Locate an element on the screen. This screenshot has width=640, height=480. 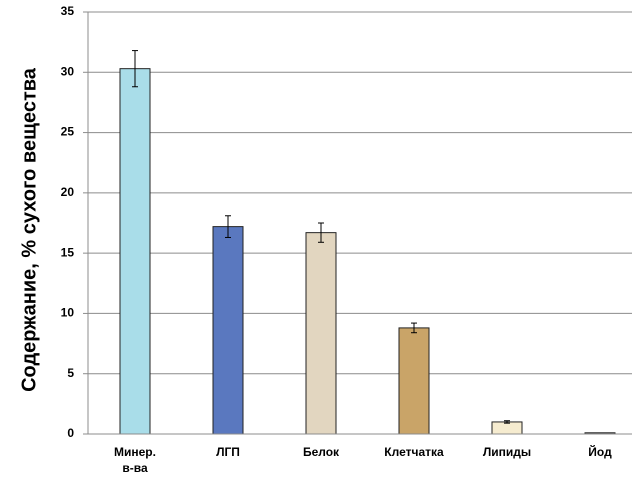
x-tick-label: Минер. в-ва is located at coordinates (135, 460).